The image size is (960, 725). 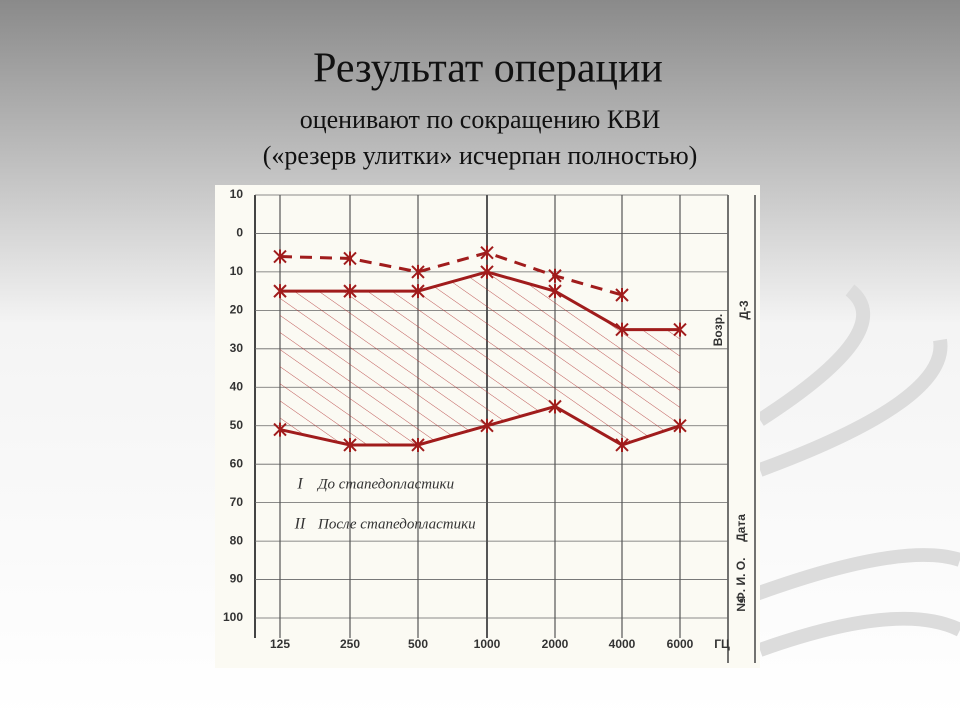 What do you see at coordinates (239, 233) in the screenshot?
I see `y-tick-label: 0` at bounding box center [239, 233].